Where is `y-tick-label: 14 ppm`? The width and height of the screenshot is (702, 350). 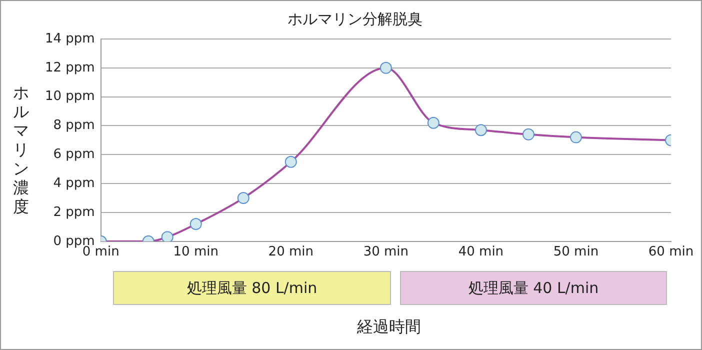 y-tick-label: 14 ppm is located at coordinates (70, 38).